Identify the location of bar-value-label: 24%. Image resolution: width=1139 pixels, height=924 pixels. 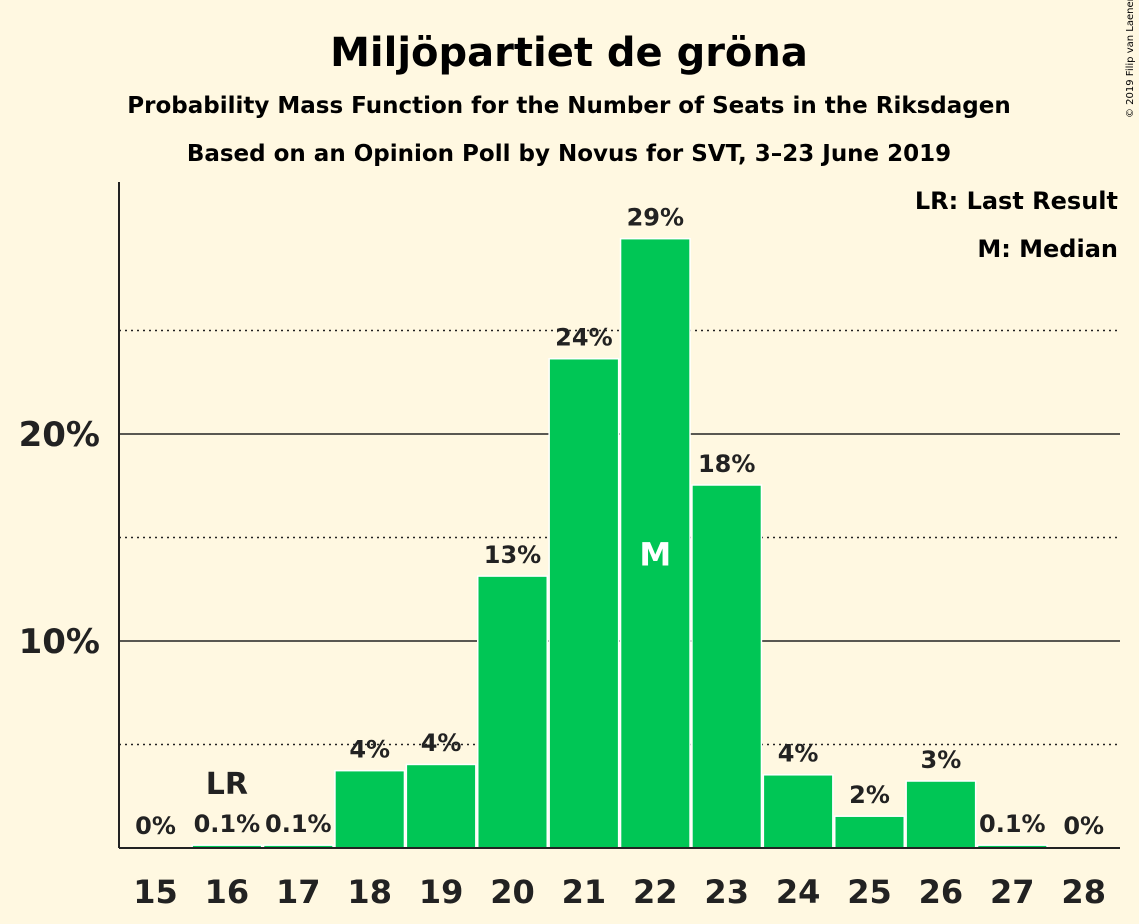
(583, 337).